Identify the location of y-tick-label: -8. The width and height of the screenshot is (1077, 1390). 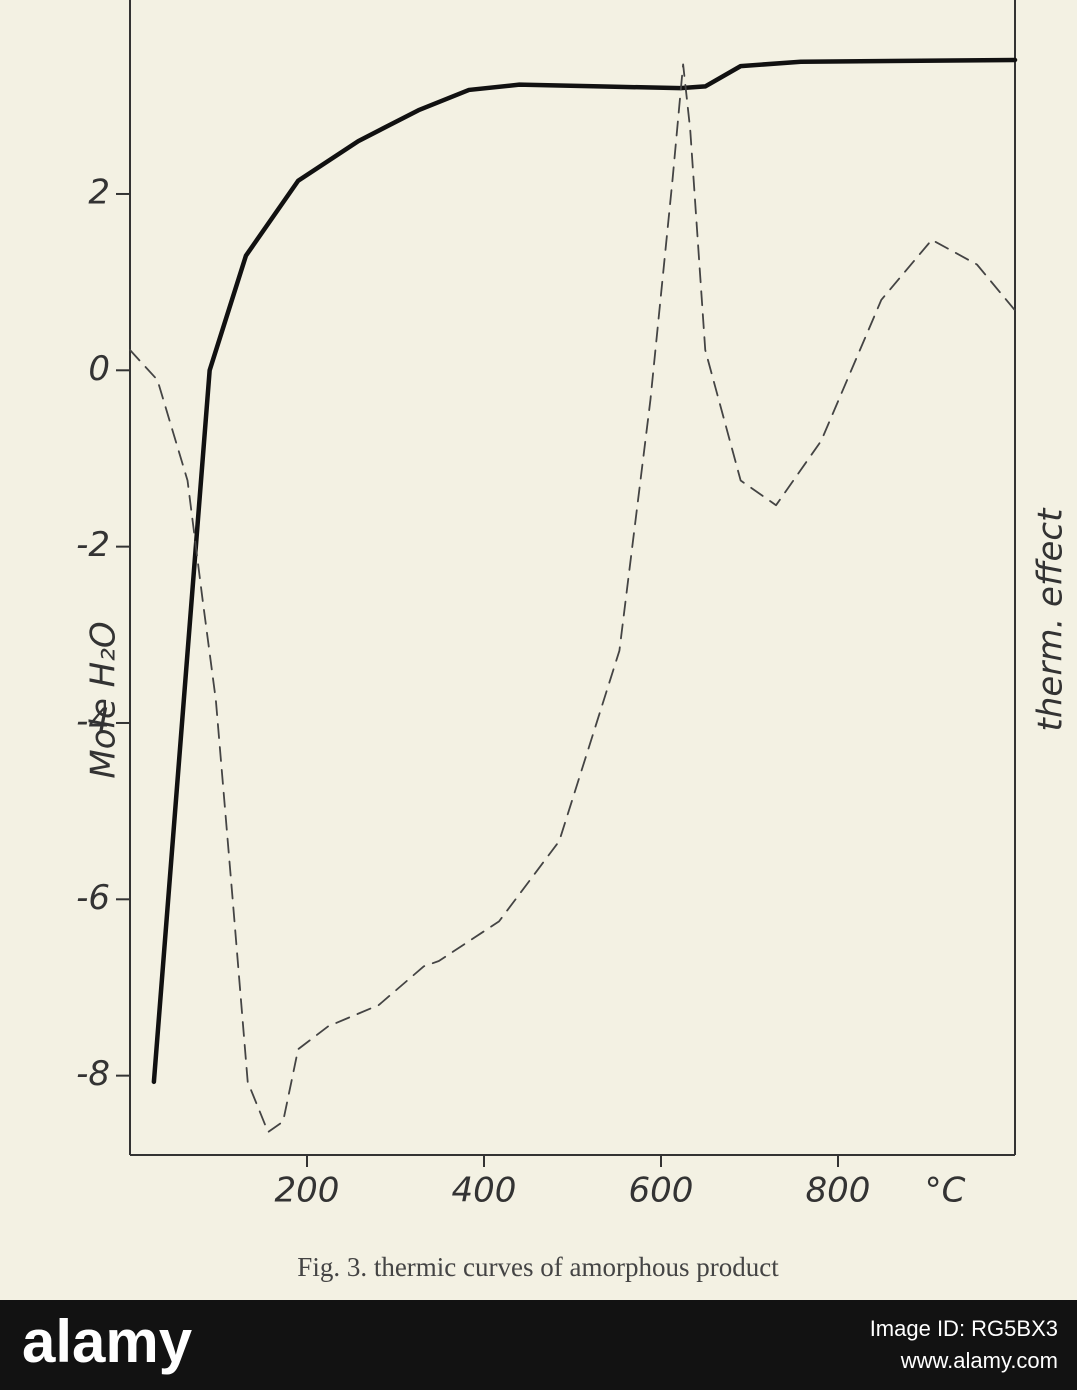
(93, 1074).